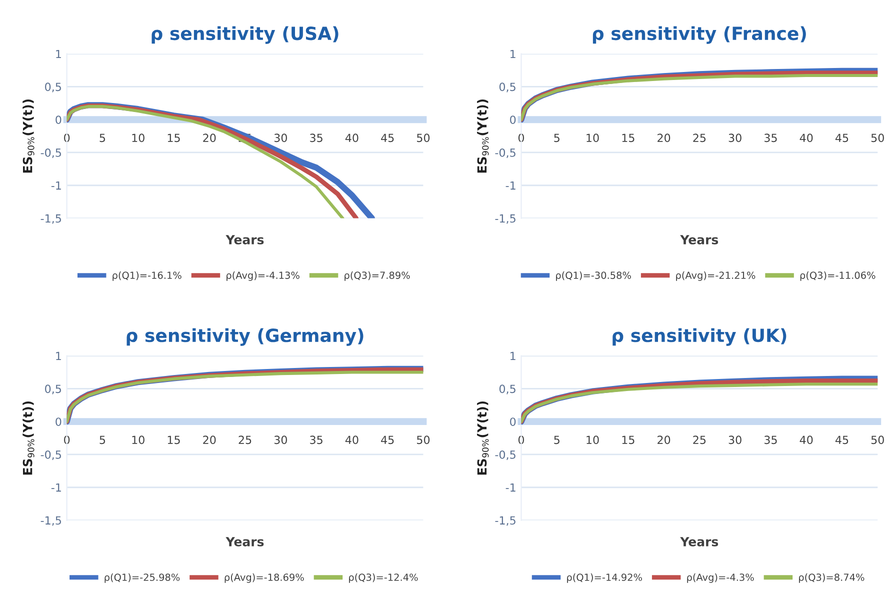  I want to click on legend-label: ρ(Avg)=-21.21%, so click(716, 276).